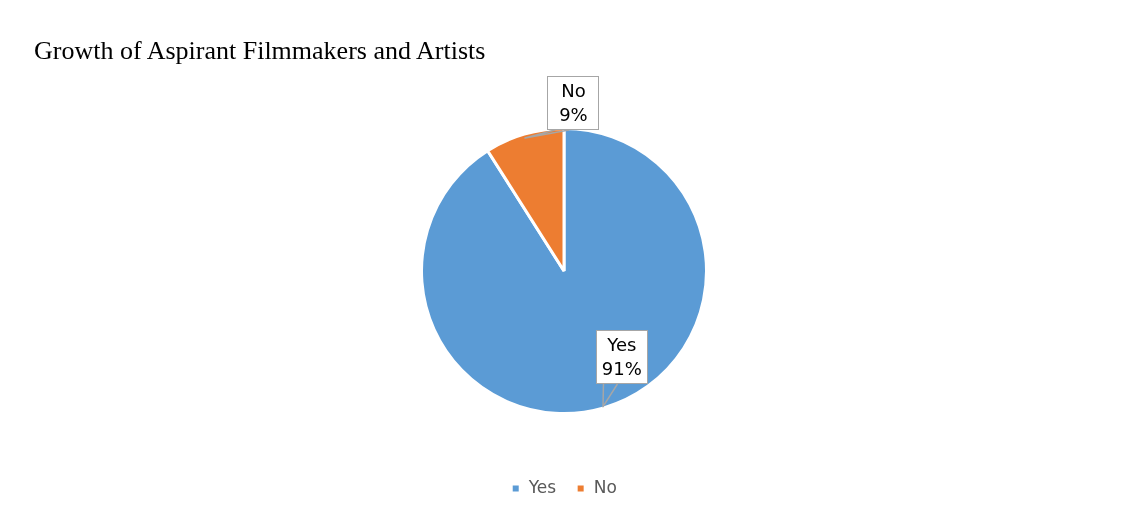 The width and height of the screenshot is (1128, 517). Describe the element at coordinates (605, 486) in the screenshot. I see `legend-label: No` at that location.